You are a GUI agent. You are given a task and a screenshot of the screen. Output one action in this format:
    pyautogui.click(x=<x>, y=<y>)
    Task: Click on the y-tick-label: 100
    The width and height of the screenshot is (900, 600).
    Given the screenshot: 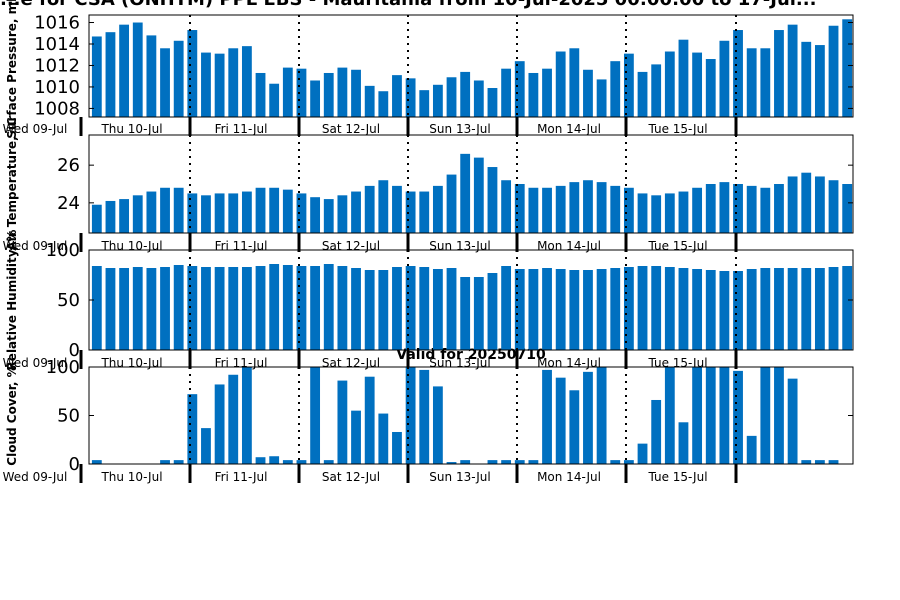 What is the action you would take?
    pyautogui.click(x=63, y=367)
    